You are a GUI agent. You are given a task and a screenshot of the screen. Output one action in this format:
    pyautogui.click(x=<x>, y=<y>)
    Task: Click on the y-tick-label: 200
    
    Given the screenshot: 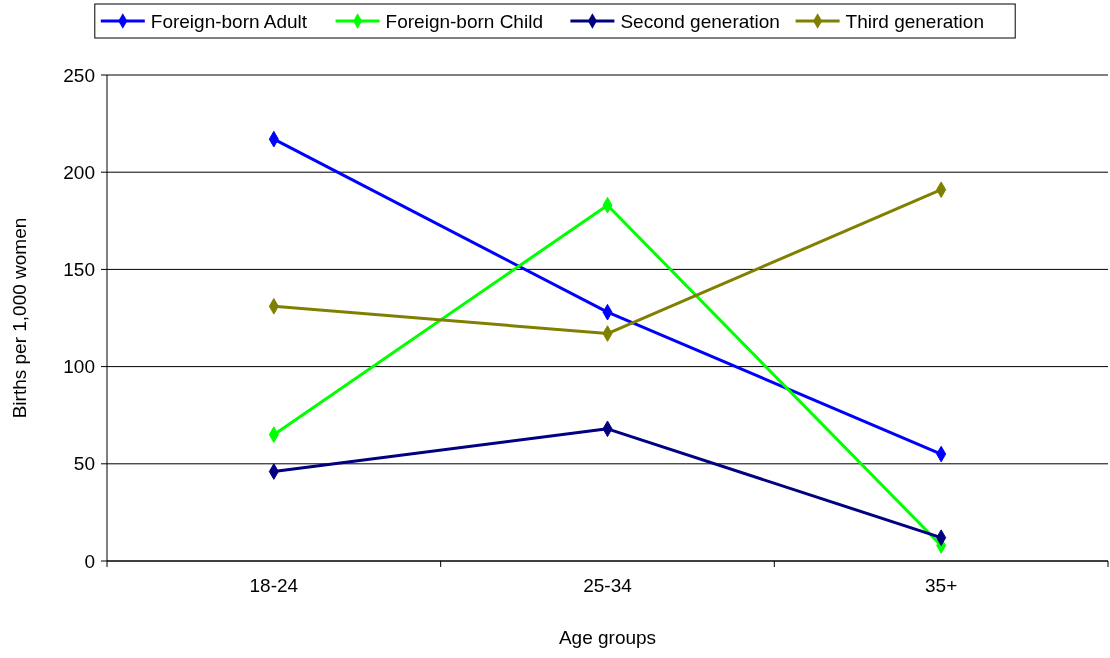 What is the action you would take?
    pyautogui.click(x=79, y=172)
    